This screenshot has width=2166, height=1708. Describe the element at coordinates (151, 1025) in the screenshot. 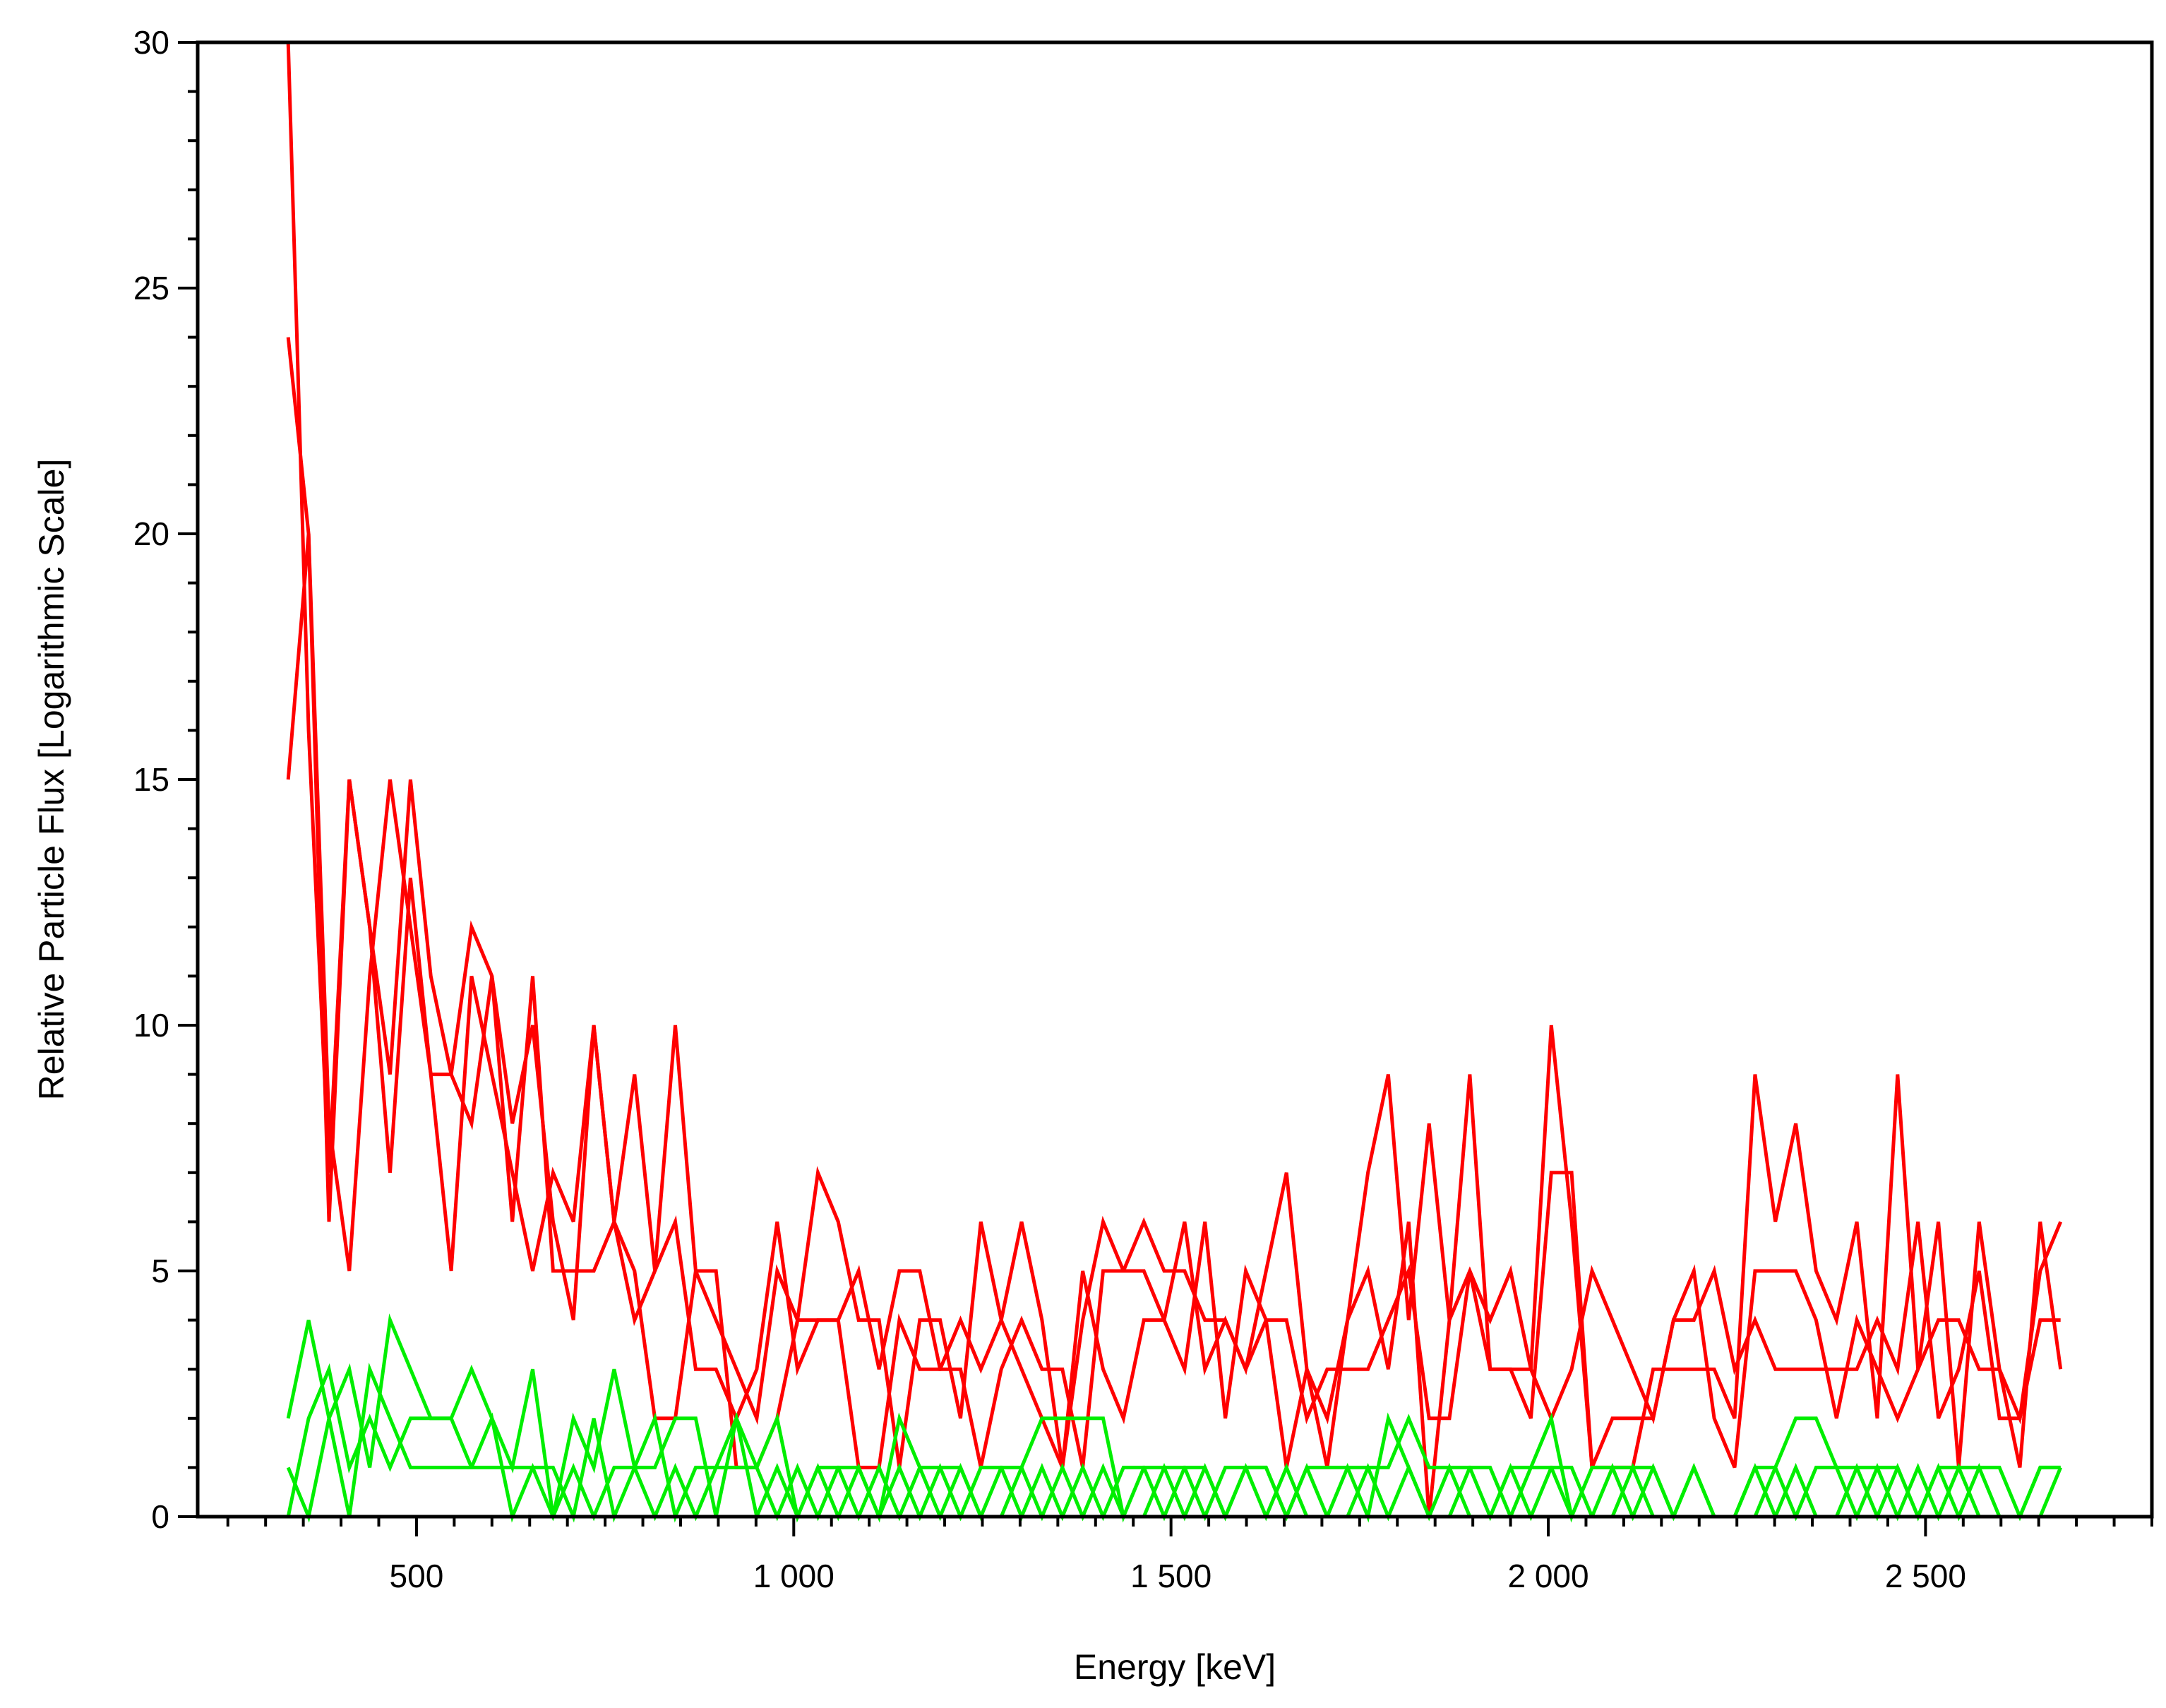

I see `y-tick-label: 10` at that location.